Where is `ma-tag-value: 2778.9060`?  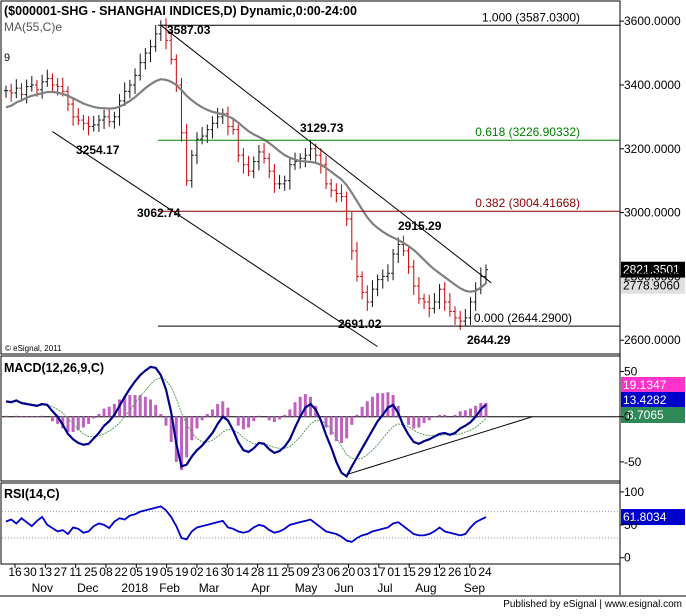 ma-tag-value: 2778.9060 is located at coordinates (651, 286).